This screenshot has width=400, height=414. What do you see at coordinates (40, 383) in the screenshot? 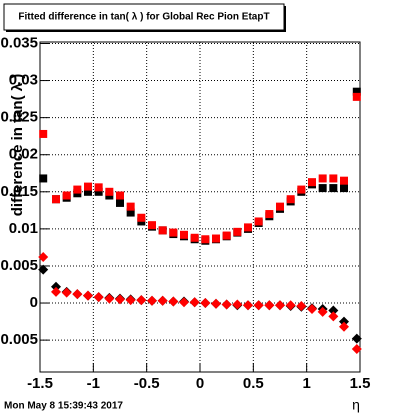
I see `x-tick-label: -1.5` at bounding box center [40, 383].